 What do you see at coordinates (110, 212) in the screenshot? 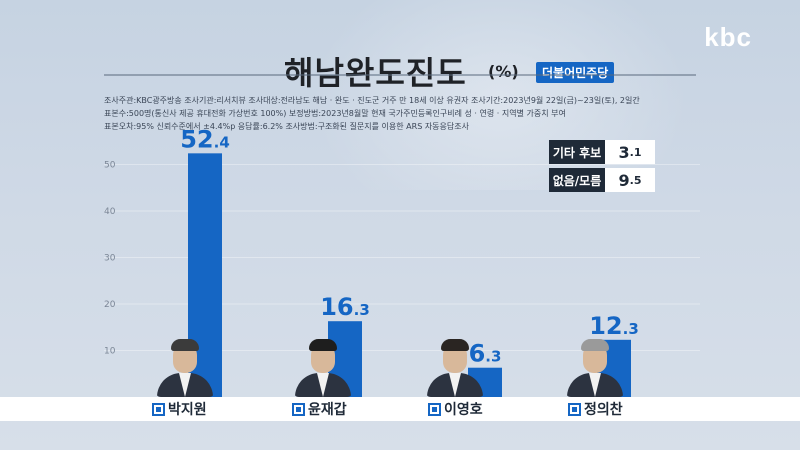
I see `y-tick-label: 40` at bounding box center [110, 212].